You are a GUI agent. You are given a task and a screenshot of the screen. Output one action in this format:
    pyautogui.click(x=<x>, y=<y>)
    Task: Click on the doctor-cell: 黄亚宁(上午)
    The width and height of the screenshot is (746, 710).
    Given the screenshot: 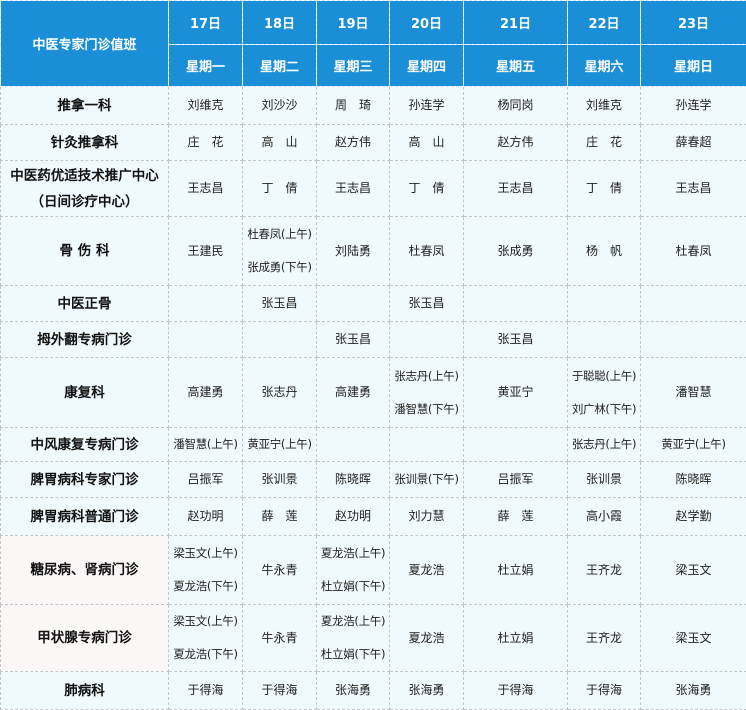 What is the action you would take?
    pyautogui.click(x=280, y=445)
    